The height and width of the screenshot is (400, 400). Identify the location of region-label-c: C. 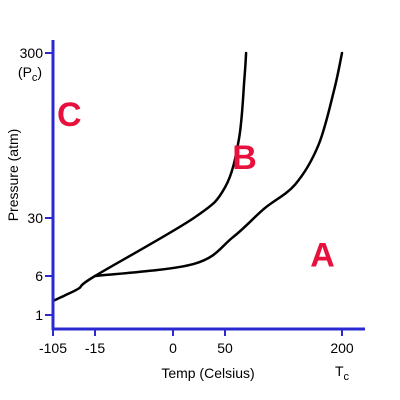
(69, 115).